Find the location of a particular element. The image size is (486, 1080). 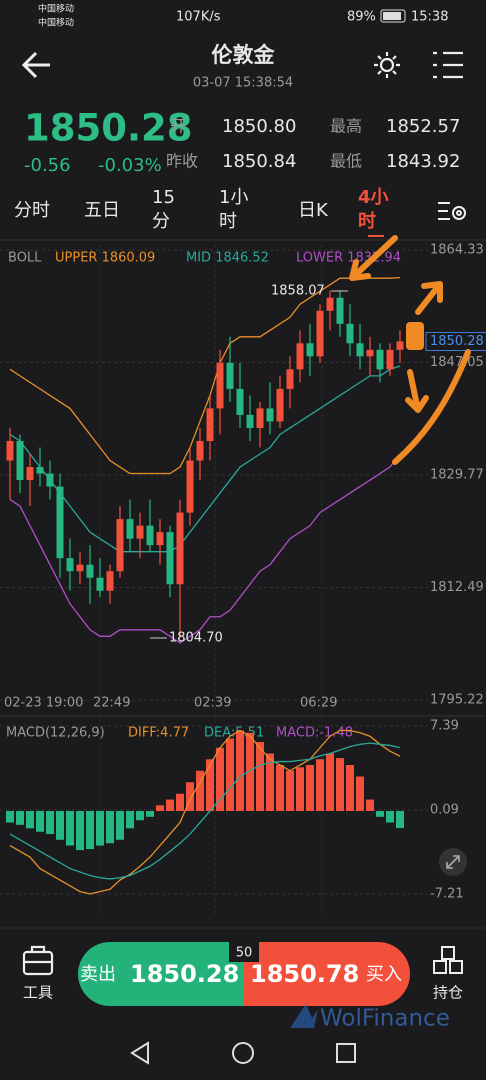

sell-price: 1850.28 is located at coordinates (184, 974).